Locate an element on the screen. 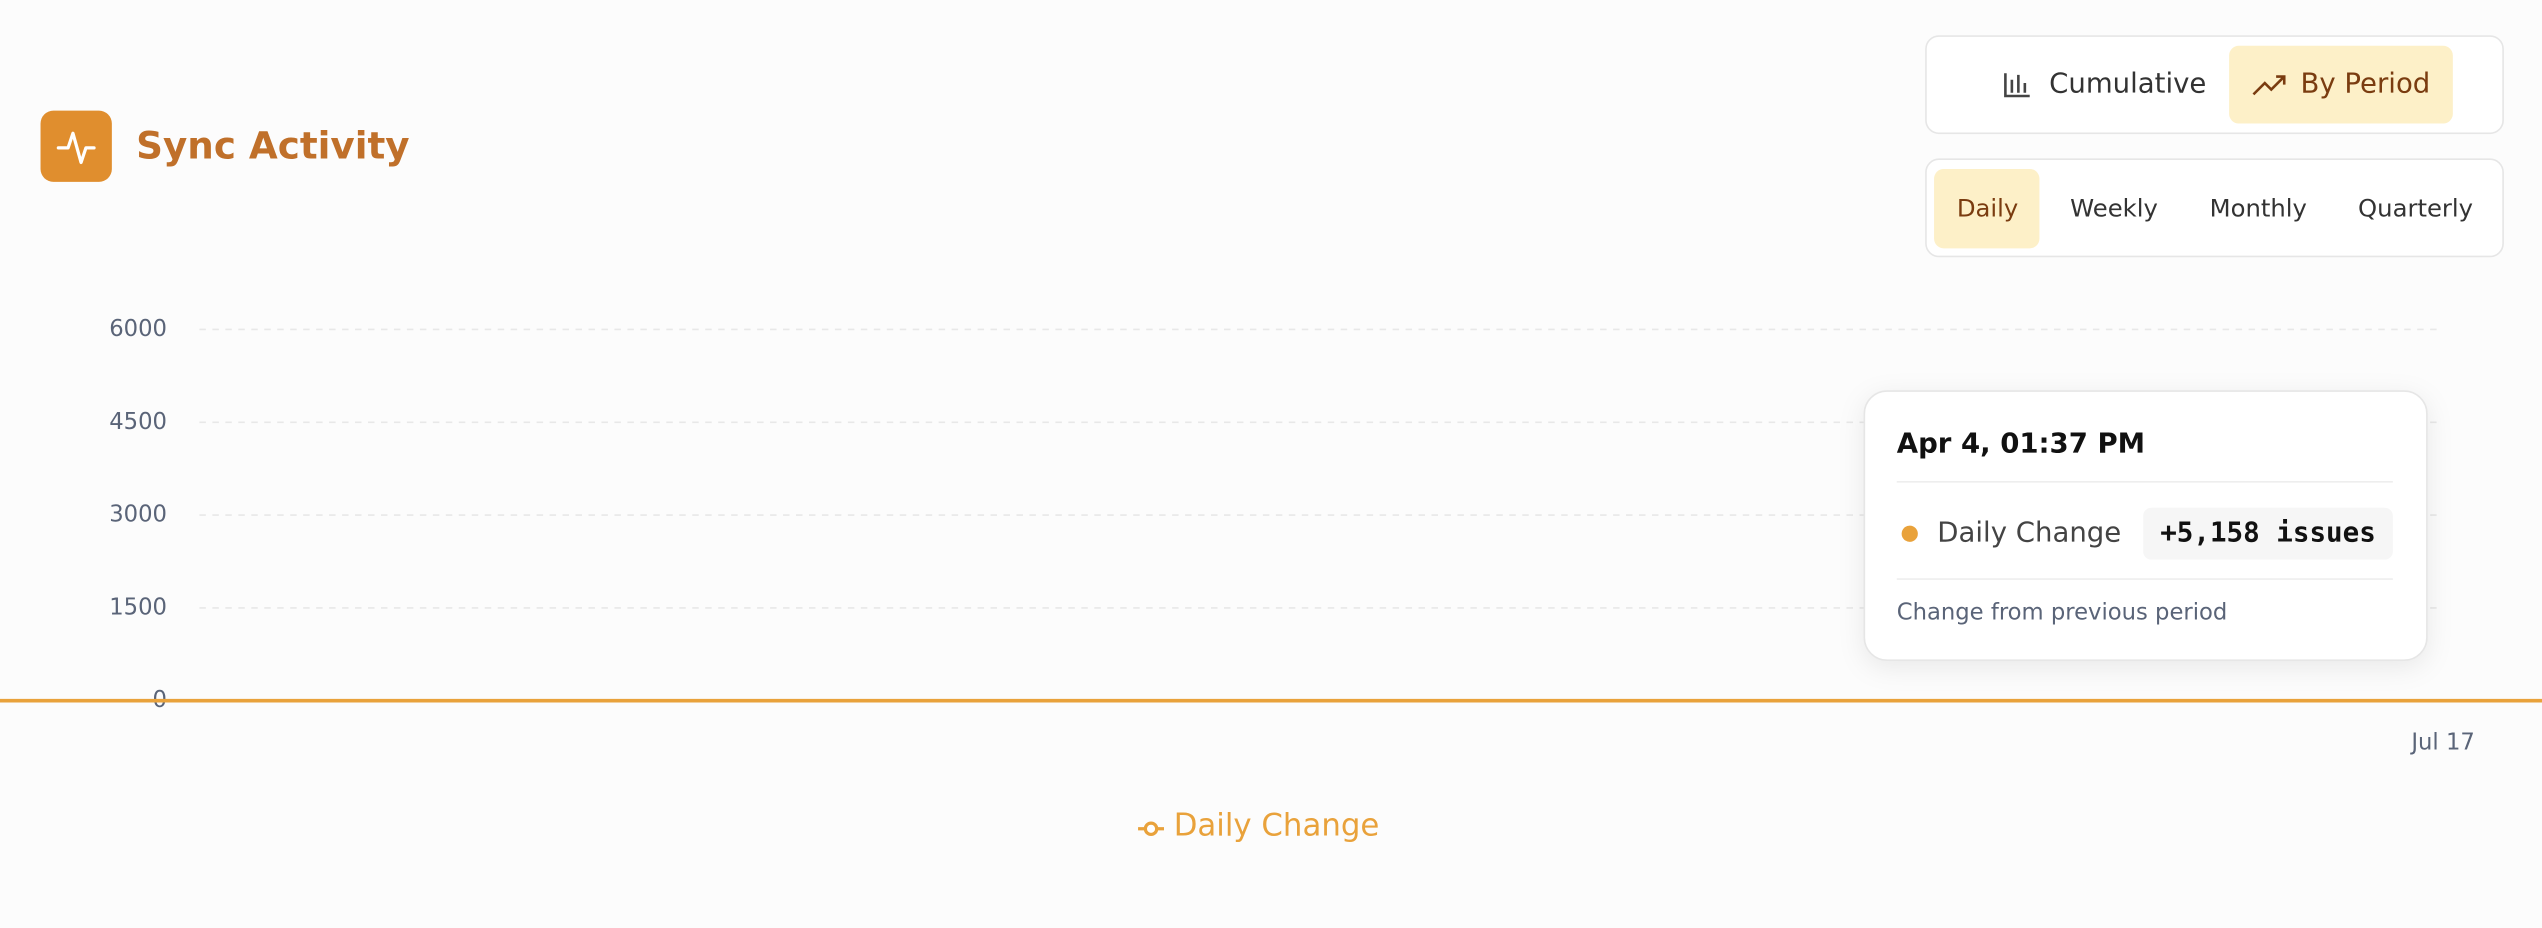  y-tick-label: 1500 is located at coordinates (138, 607).